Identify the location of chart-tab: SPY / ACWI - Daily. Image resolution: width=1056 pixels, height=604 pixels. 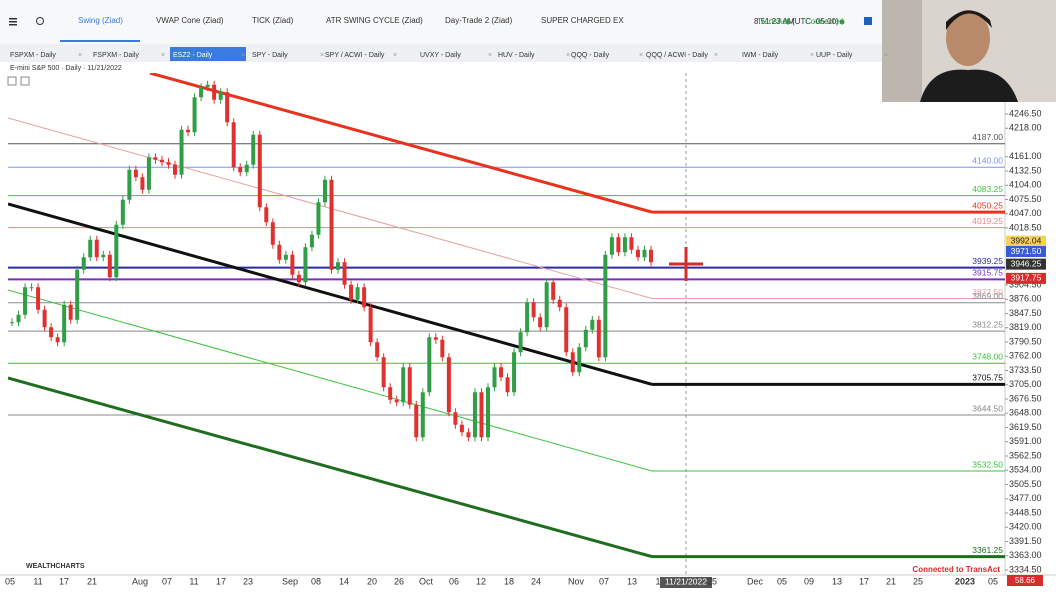
(355, 55).